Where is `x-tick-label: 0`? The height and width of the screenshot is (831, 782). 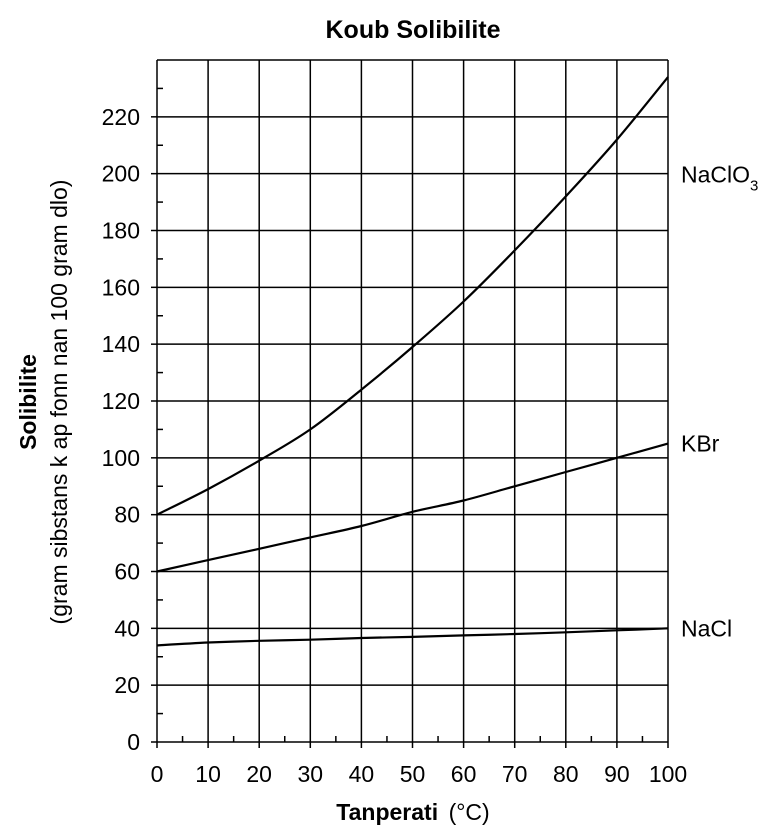 x-tick-label: 0 is located at coordinates (157, 774).